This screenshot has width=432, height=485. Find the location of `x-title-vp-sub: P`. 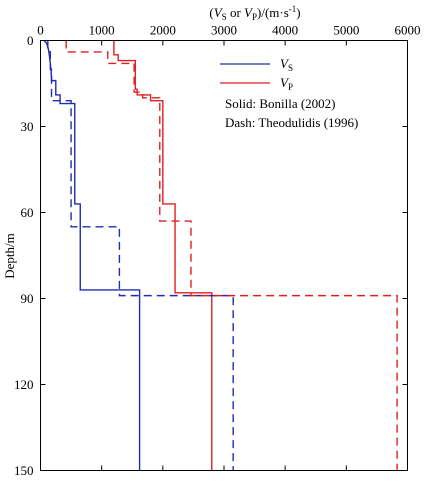

x-title-vp-sub: P is located at coordinates (254, 17).